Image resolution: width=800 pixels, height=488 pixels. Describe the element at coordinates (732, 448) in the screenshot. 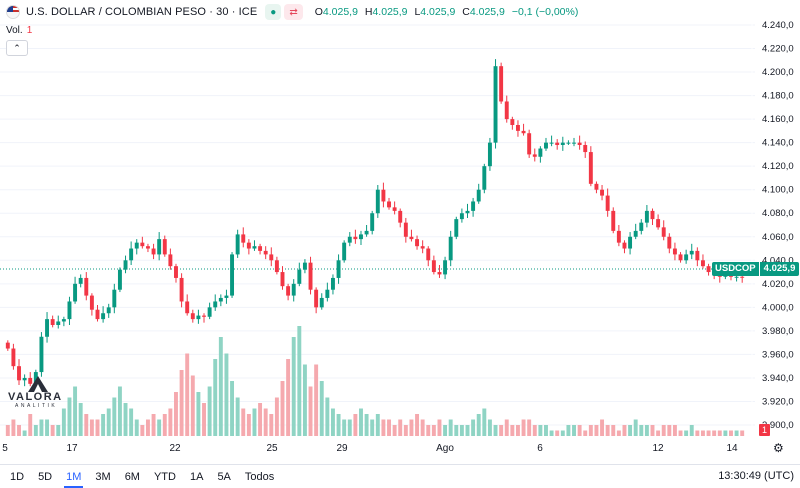

I see `x-tick-label: 14` at that location.